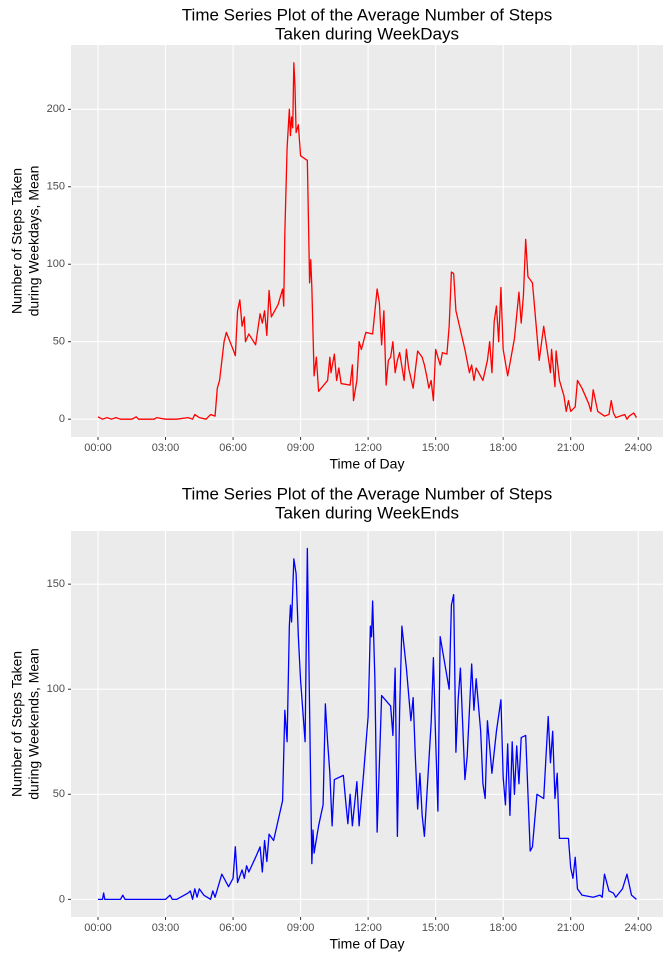  I want to click on y-axis-label: during Weekdays, Mean, so click(34, 241).